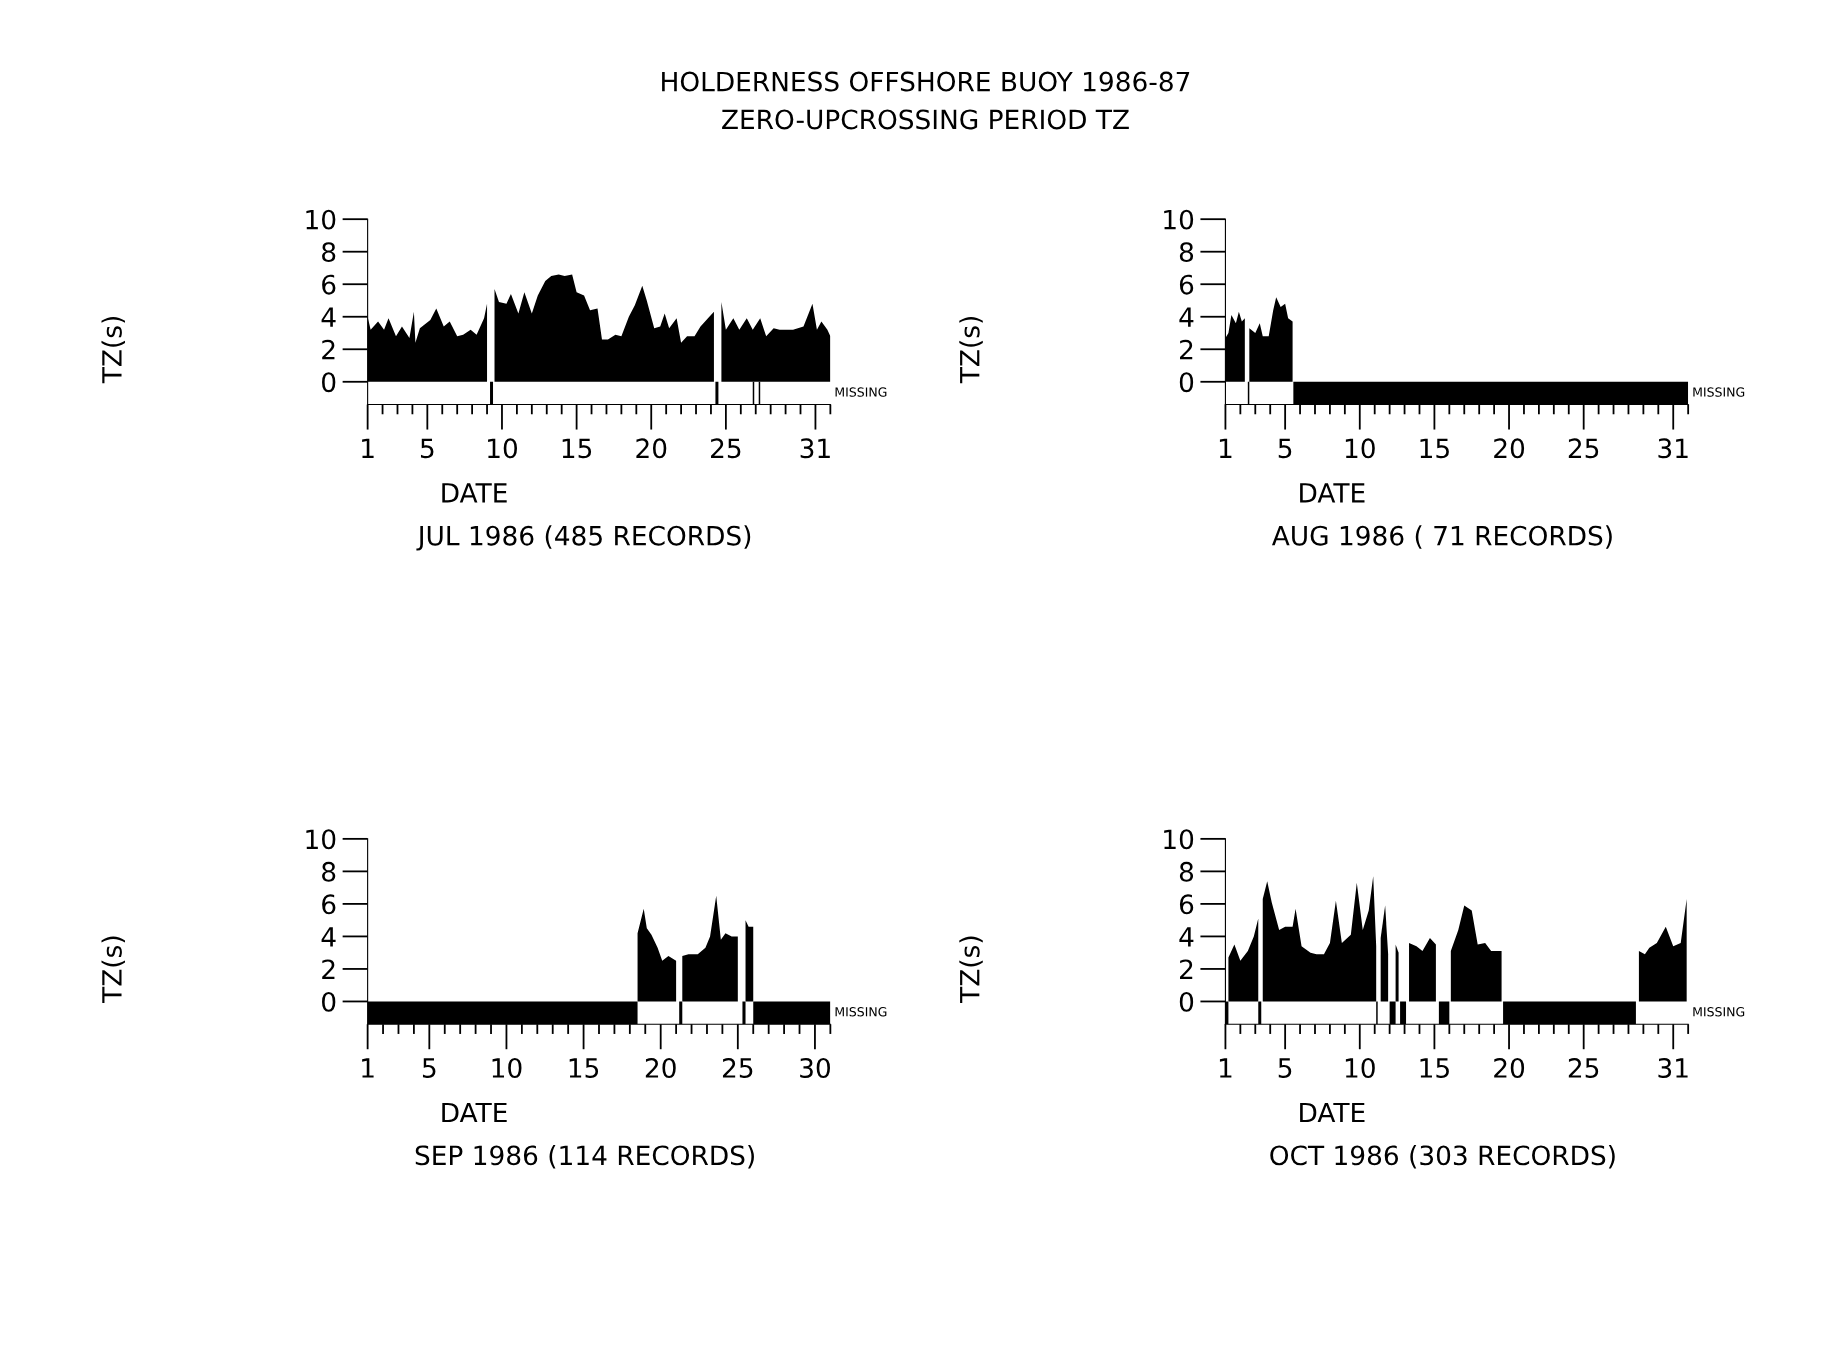  Describe the element at coordinates (926, 81) in the screenshot. I see `text: HOLDERNESS OFFSHORE BUOY 1986-87` at that location.